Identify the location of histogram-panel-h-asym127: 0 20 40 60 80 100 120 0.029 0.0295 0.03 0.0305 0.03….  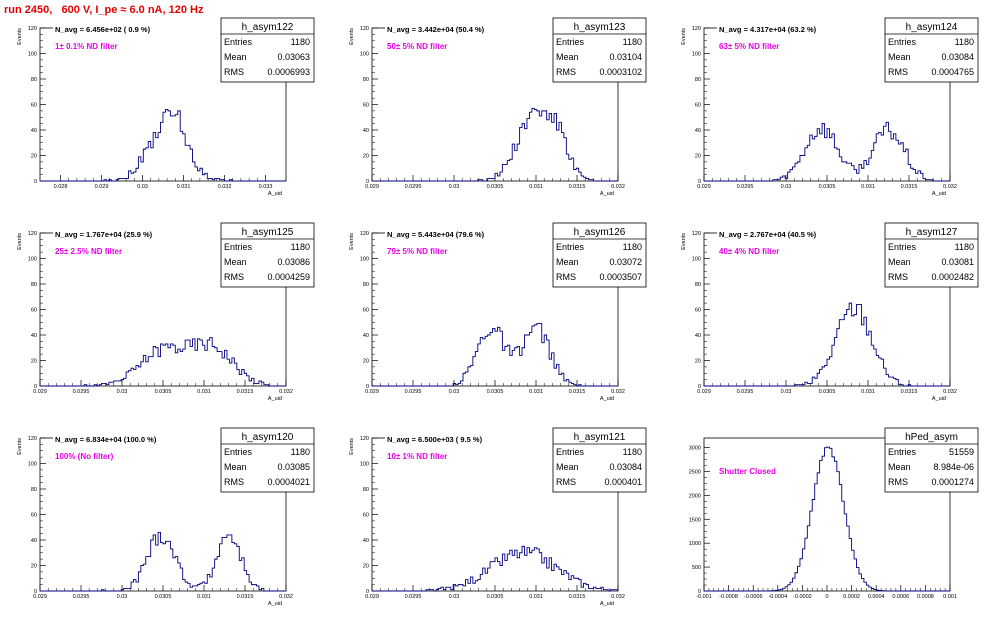
(829, 326).